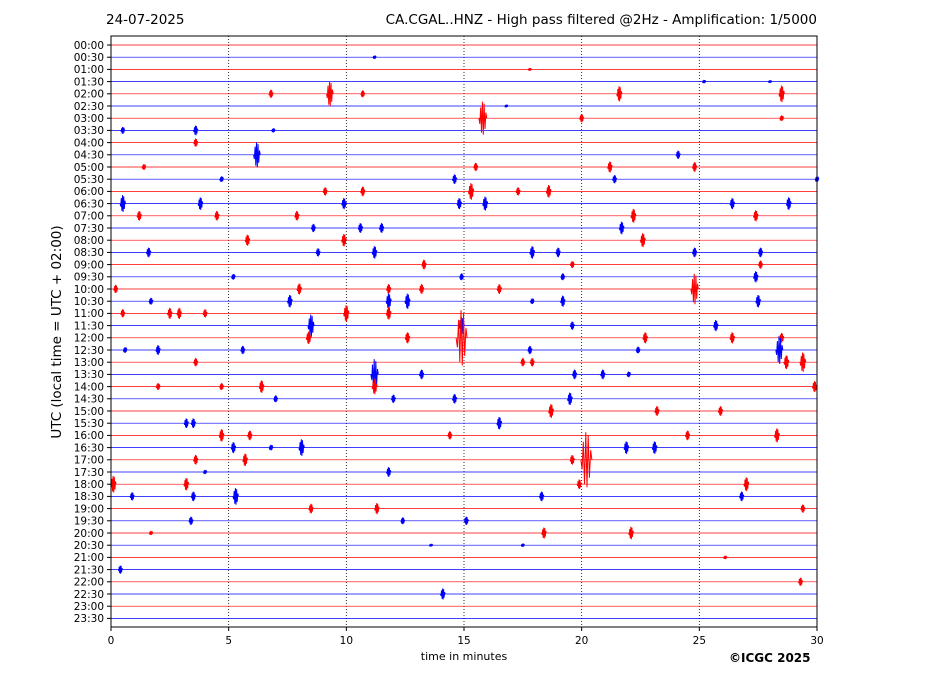 This screenshot has height=696, width=927. Describe the element at coordinates (89, 326) in the screenshot. I see `y-tick-label: 11:30` at that location.